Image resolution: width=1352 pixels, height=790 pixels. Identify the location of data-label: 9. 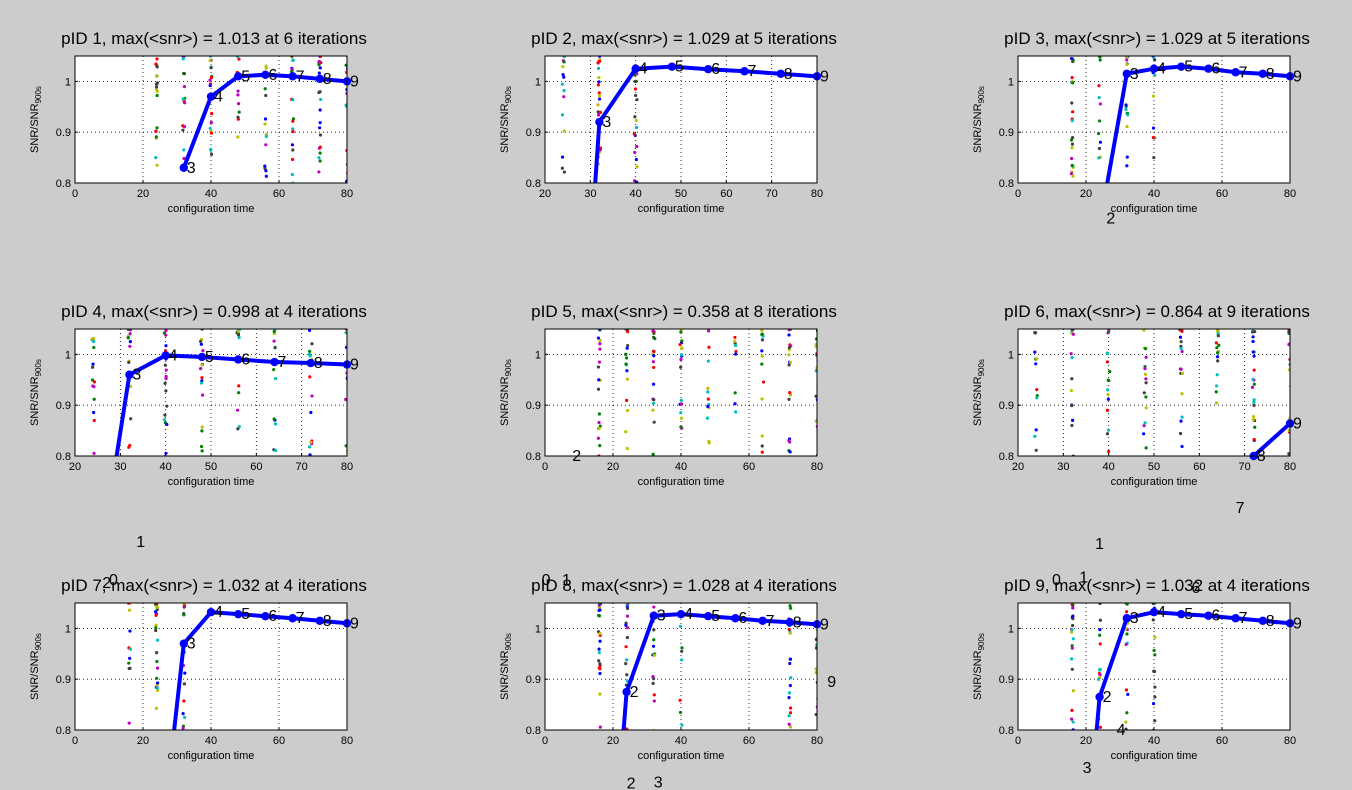
(1297, 623).